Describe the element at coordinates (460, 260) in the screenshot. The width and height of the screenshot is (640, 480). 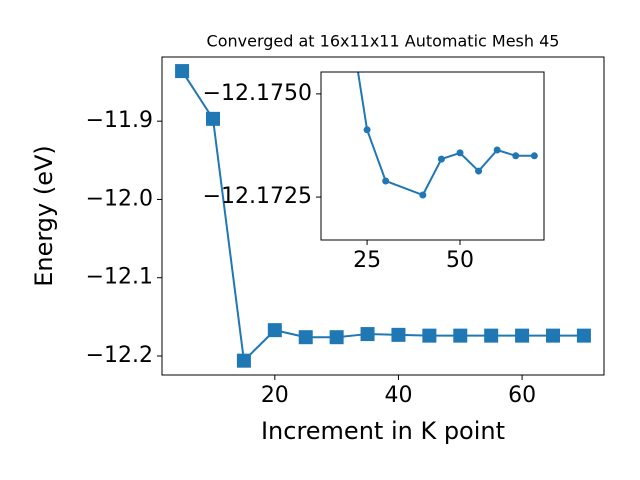
I see `x-tick-label: 50` at that location.